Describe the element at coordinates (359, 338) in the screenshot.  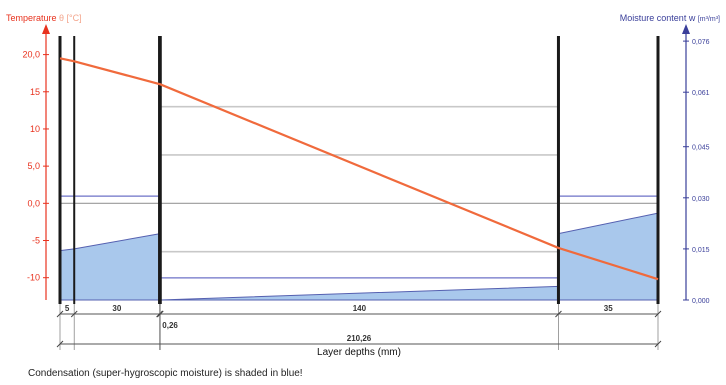
I see `total-depth-label: 210,26` at that location.